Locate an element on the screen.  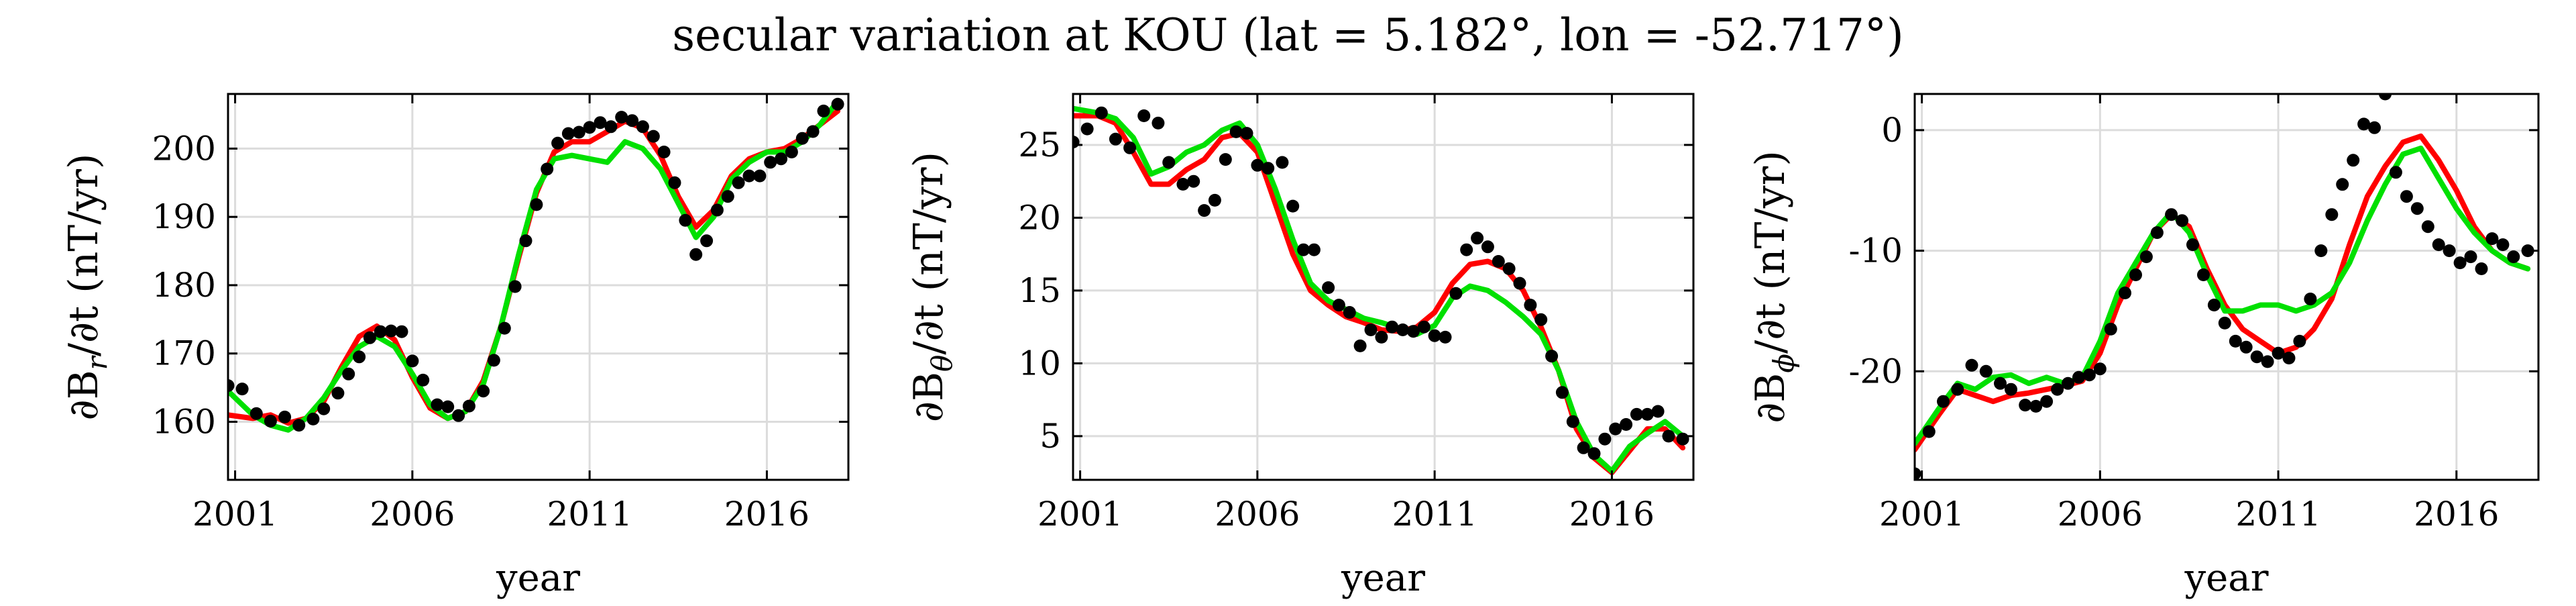
y-axis-label-main: ∂B is located at coordinates (1770, 398).